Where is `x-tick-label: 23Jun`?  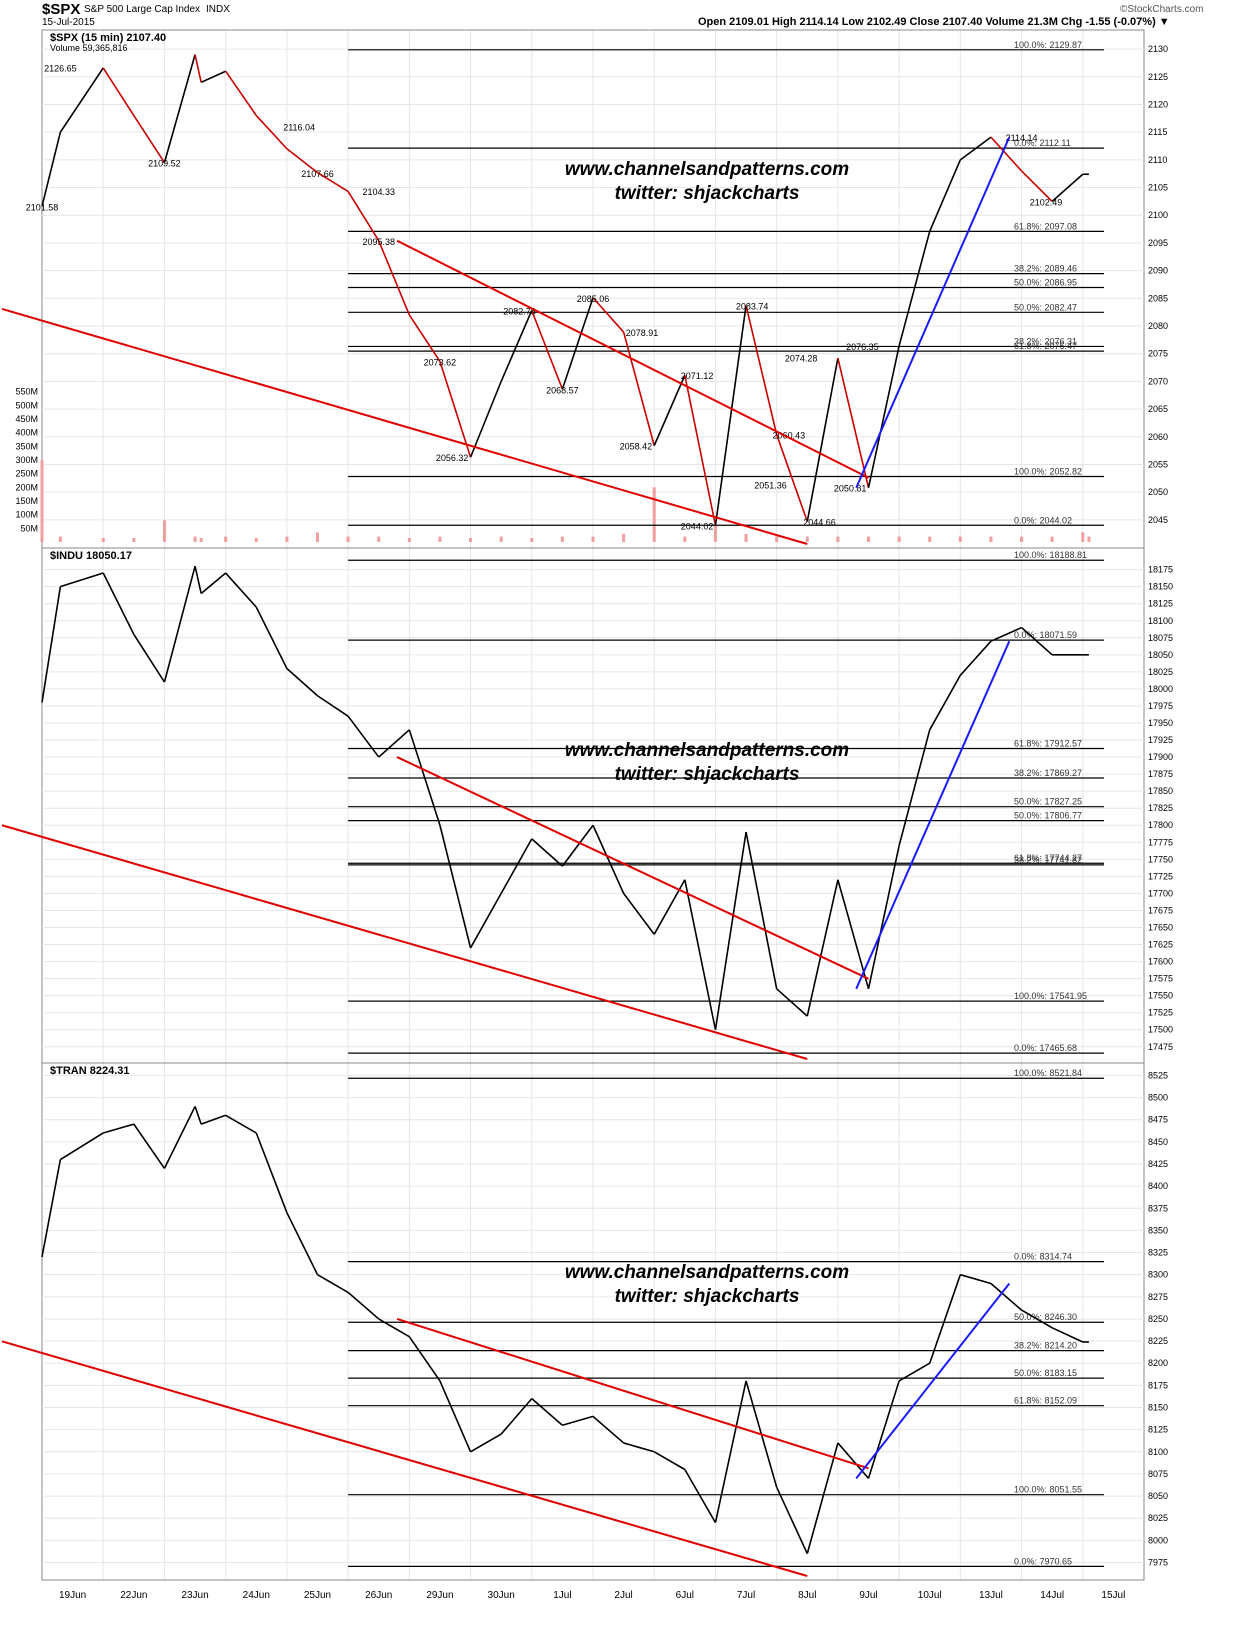
x-tick-label: 23Jun is located at coordinates (194, 1595).